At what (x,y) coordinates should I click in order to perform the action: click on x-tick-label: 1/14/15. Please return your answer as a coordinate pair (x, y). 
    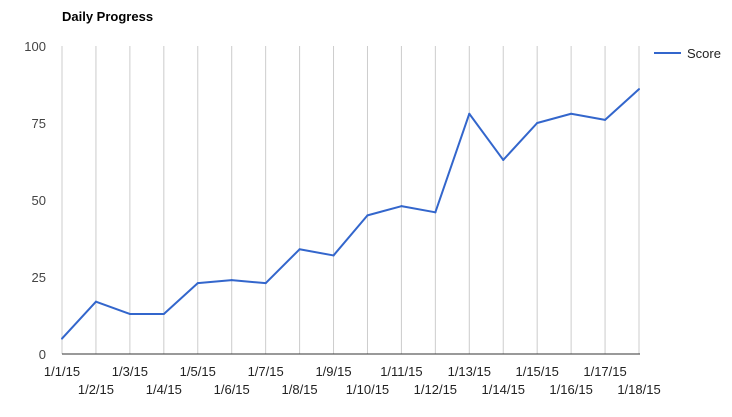
    Looking at the image, I should click on (503, 389).